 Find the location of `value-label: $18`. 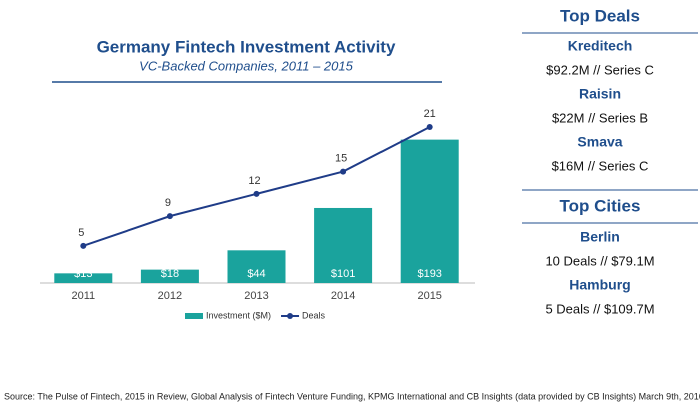

value-label: $18 is located at coordinates (170, 274).